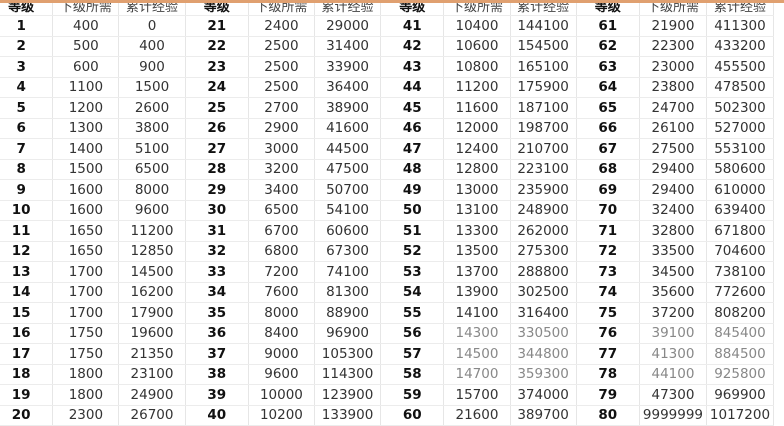  I want to click on level-cell: 52, so click(412, 251).